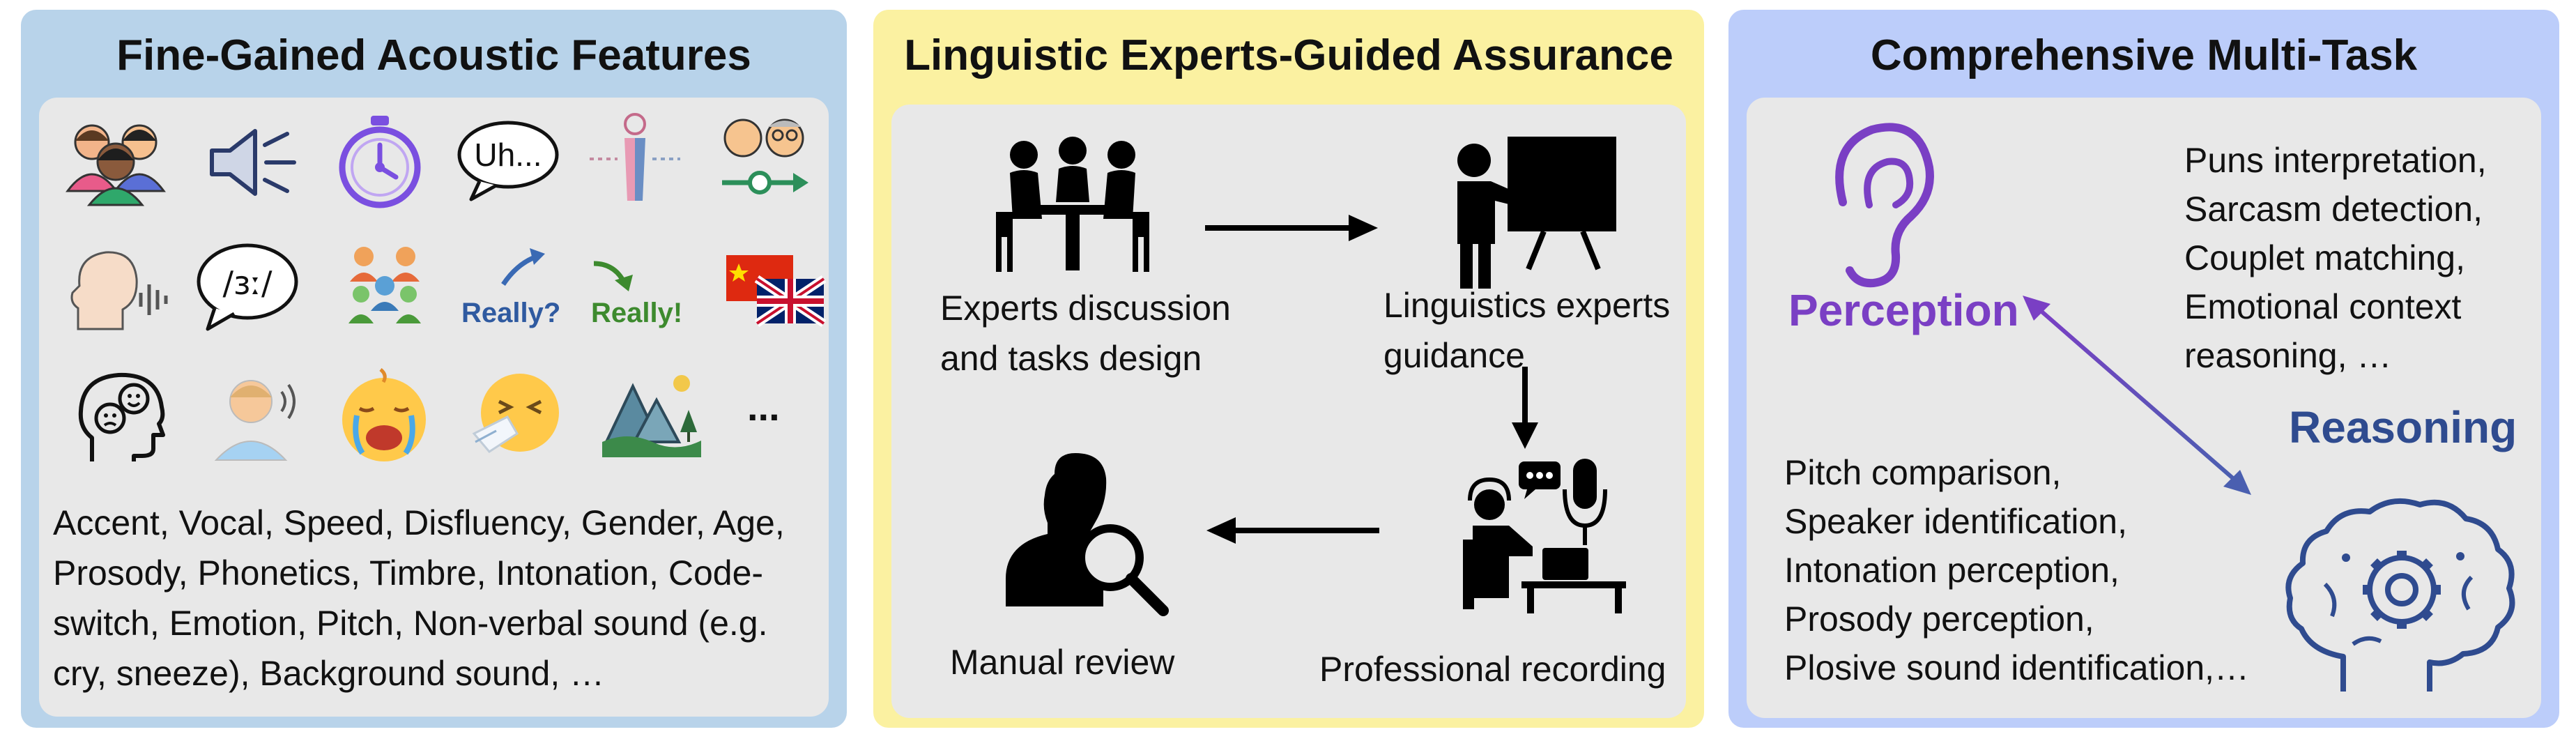 The image size is (2576, 741). I want to click on ear-icon, so click(1884, 205).